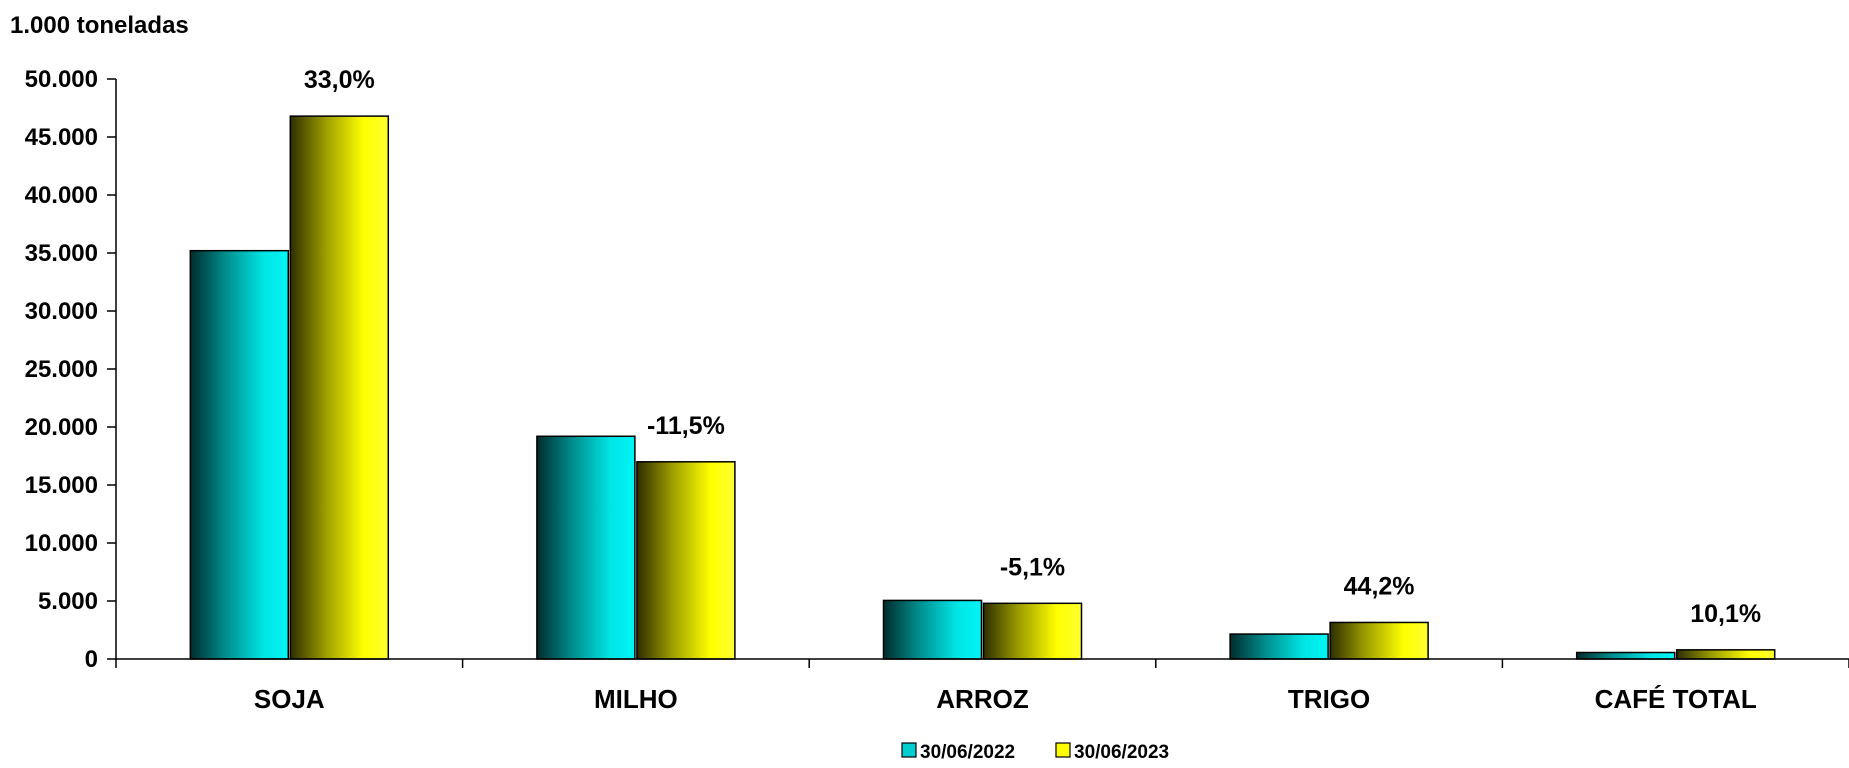  I want to click on y-tick-label: 45.000, so click(61, 137).